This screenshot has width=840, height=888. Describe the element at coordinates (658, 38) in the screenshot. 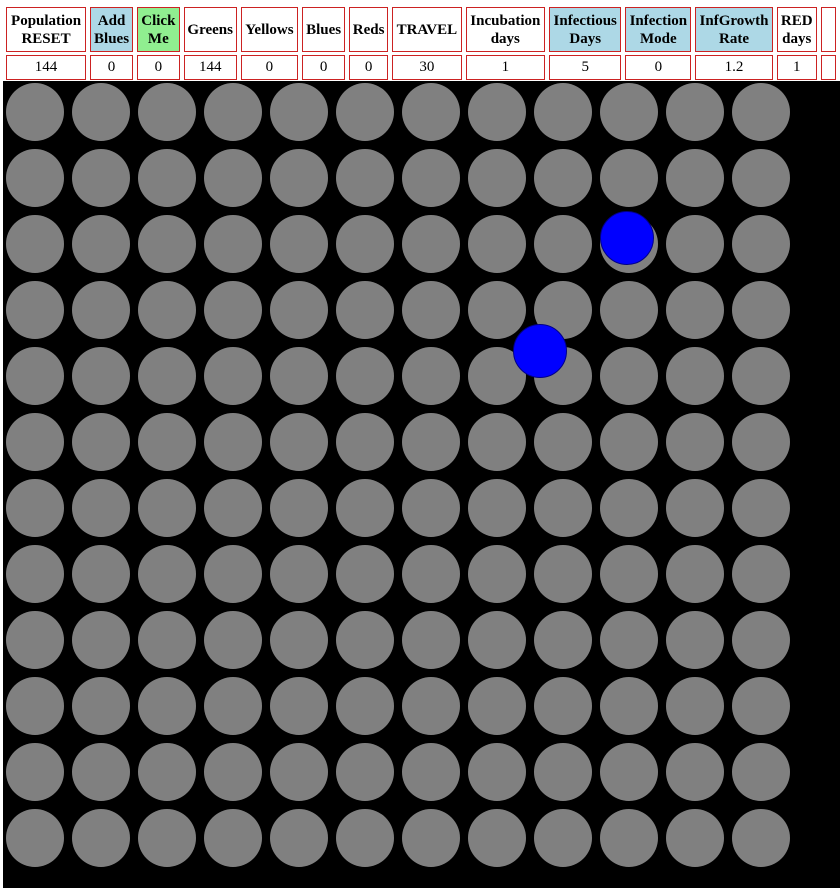

I see `infection-mode-label-2: Mode` at that location.